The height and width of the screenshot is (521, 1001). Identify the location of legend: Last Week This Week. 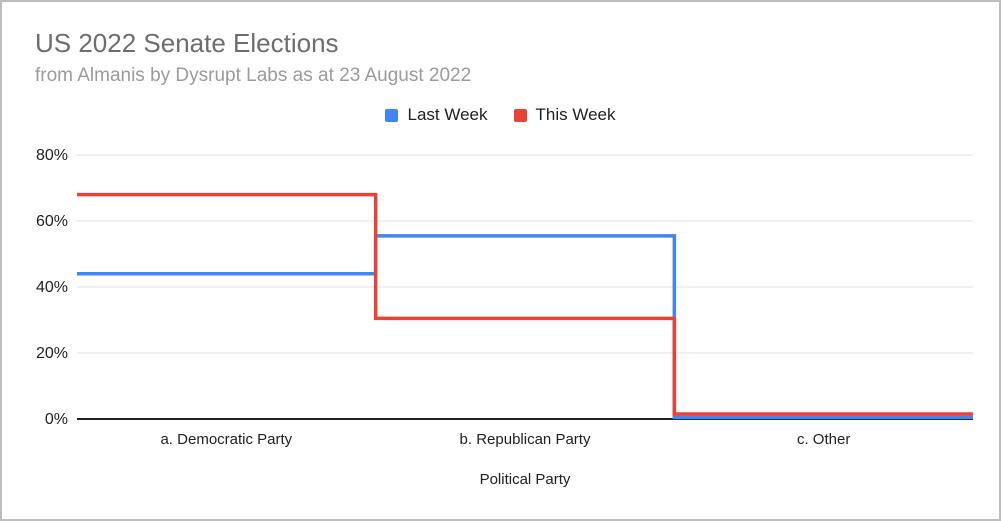
(500, 115).